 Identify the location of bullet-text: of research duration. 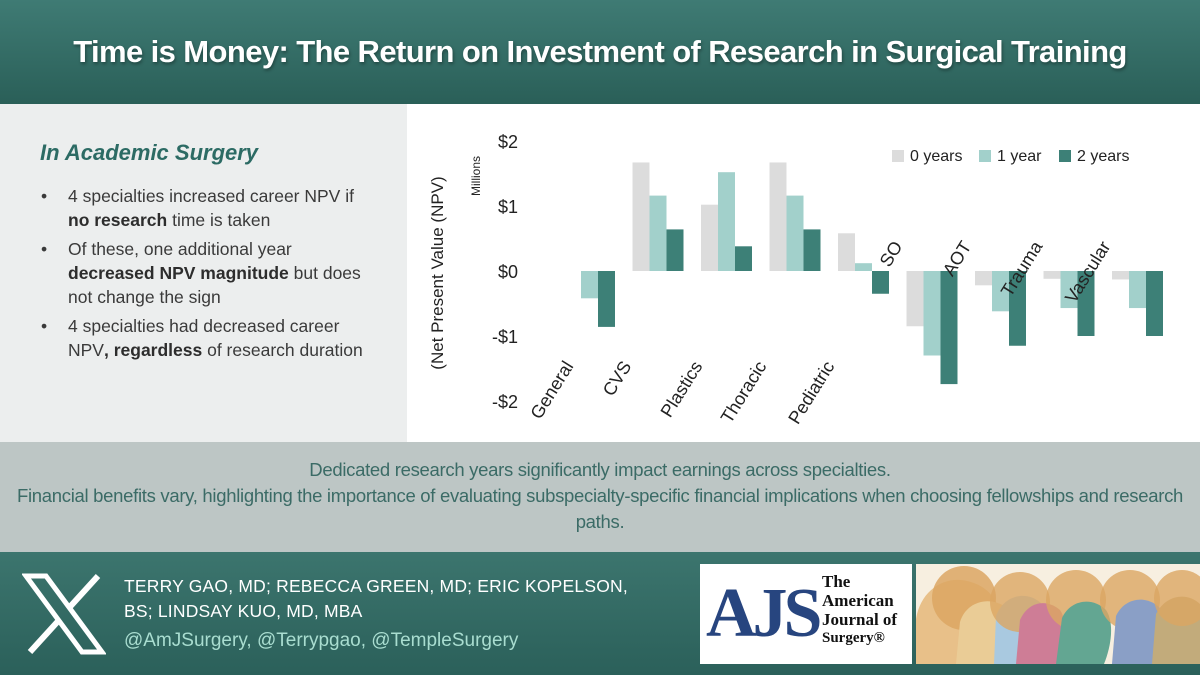
(282, 350).